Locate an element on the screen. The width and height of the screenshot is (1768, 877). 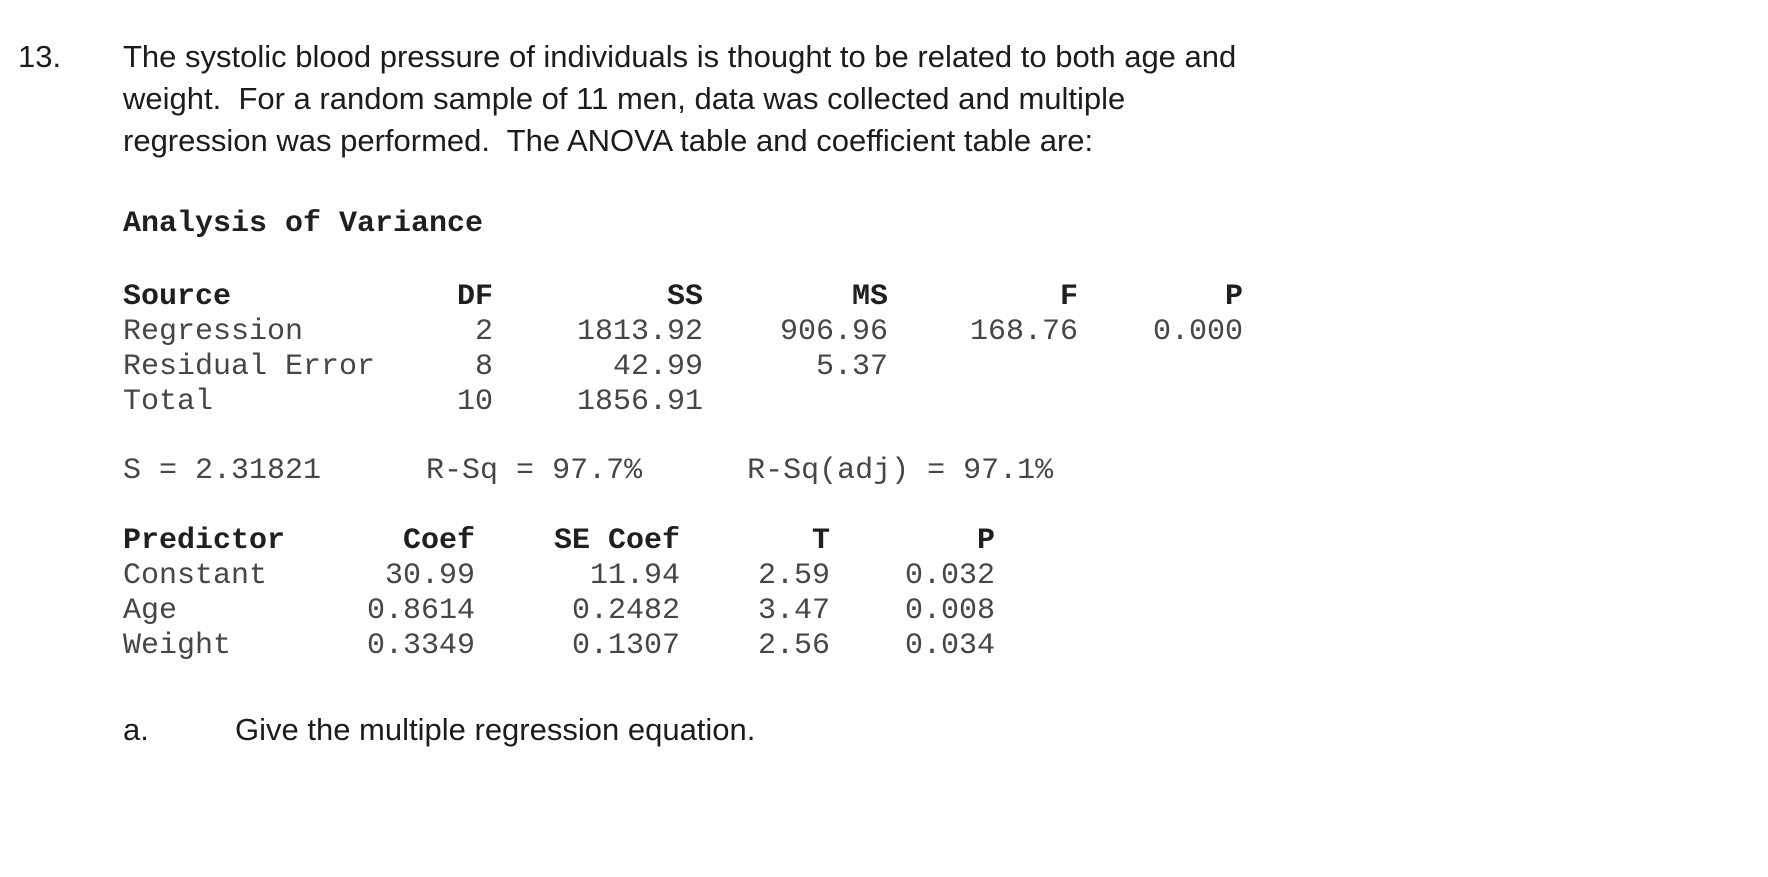
anova-header-cell: Source is located at coordinates (177, 297).